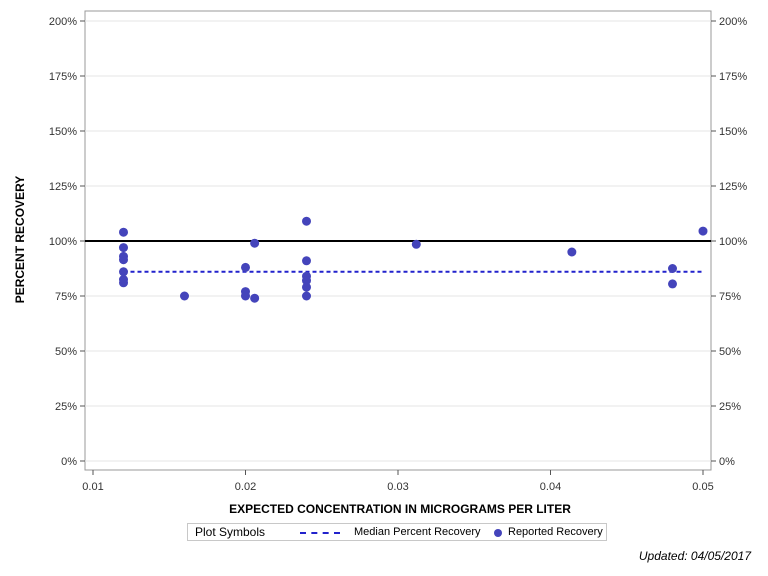  I want to click on y-axis-title: PERCENT RECOVERY, so click(20, 240).